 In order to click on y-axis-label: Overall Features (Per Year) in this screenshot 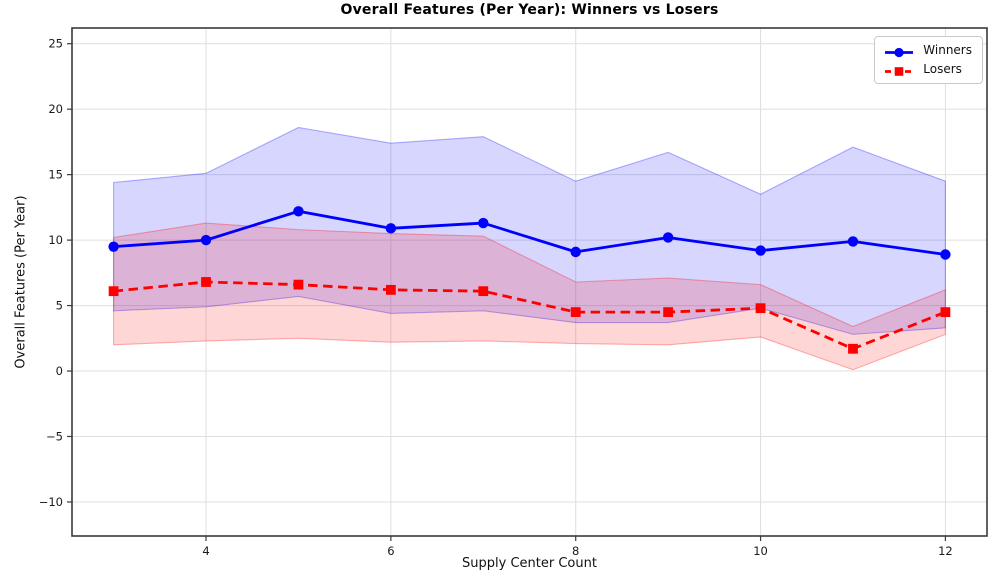, I will do `click(21, 282)`.